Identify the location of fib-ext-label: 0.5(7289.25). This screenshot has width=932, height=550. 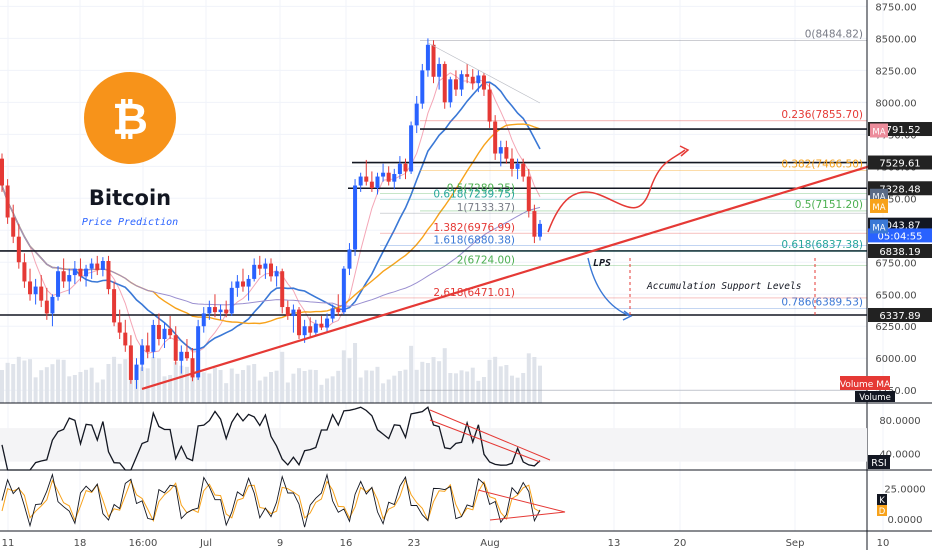
(481, 188).